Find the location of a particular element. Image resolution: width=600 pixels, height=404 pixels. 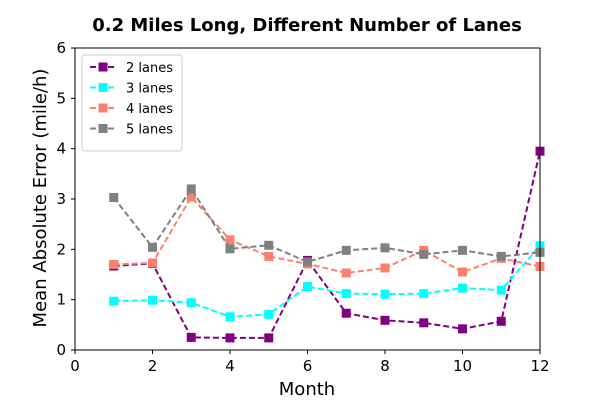

y-tick-label: 5 is located at coordinates (61, 98).